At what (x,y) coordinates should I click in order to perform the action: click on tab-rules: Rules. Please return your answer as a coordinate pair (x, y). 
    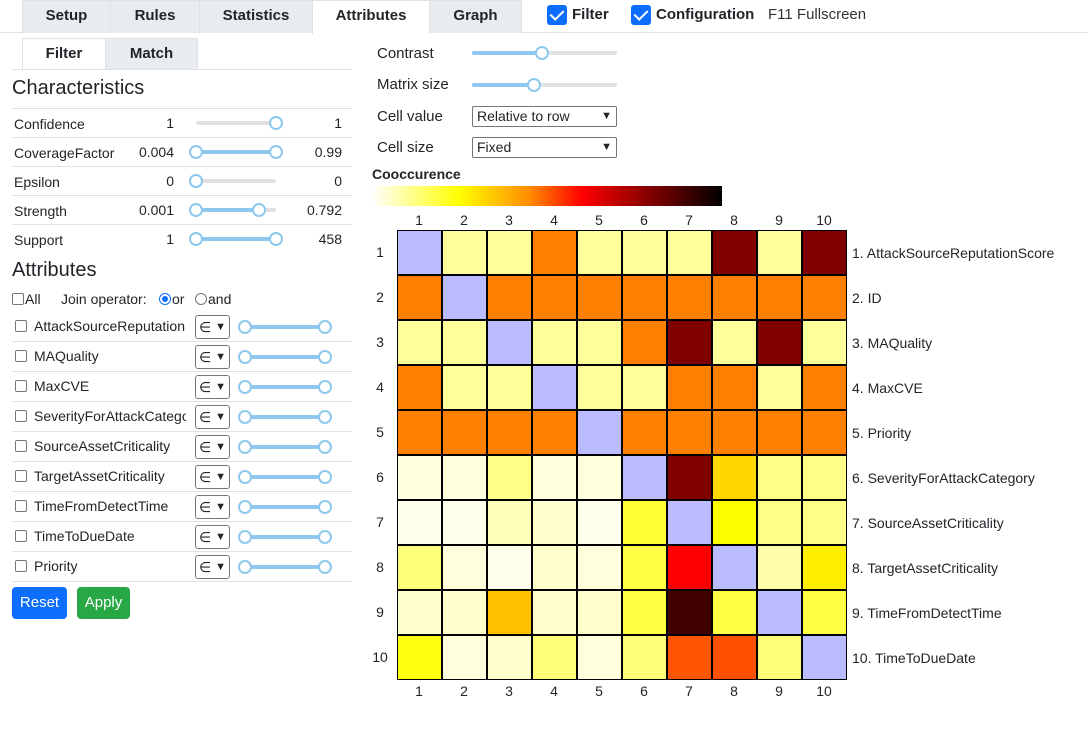
    Looking at the image, I should click on (155, 16).